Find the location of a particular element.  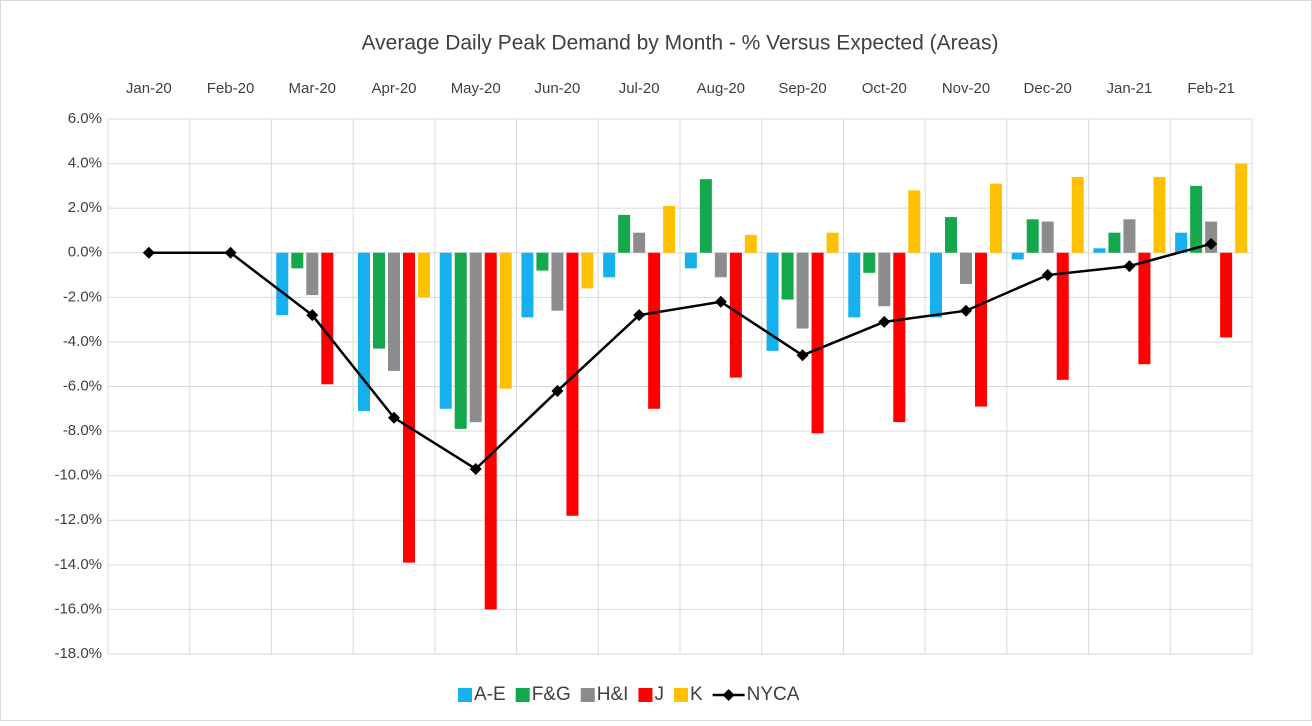

x-tick-label: Aug-20 is located at coordinates (721, 88).